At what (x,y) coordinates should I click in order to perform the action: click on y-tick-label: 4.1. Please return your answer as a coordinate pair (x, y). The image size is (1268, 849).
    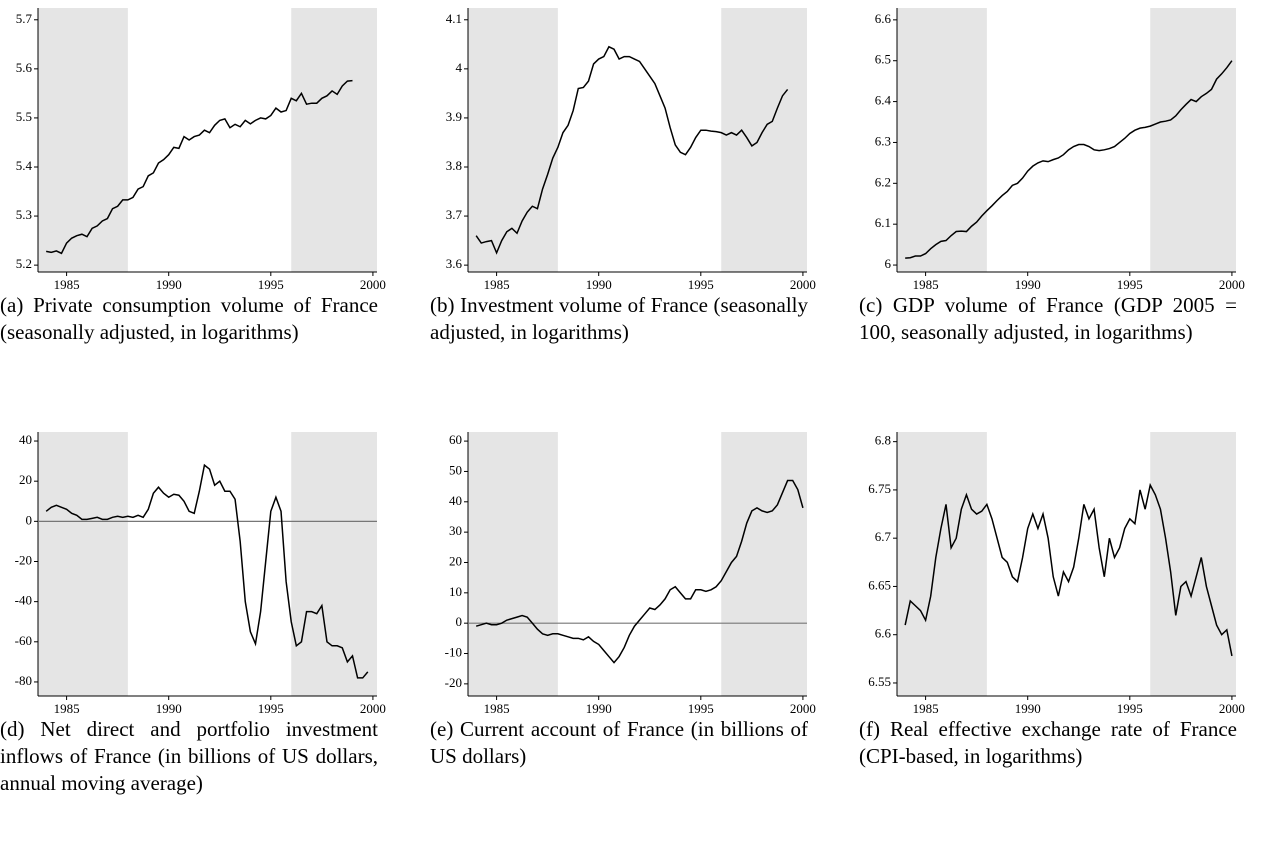
    Looking at the image, I should click on (454, 18).